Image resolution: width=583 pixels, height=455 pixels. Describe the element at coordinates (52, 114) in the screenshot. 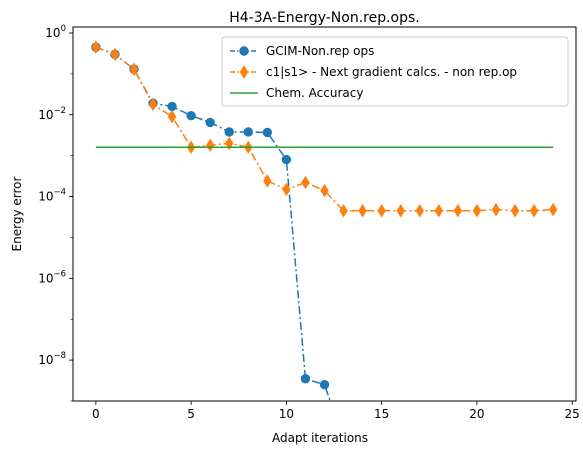

I see `y-tick-label: 10⁻²` at that location.